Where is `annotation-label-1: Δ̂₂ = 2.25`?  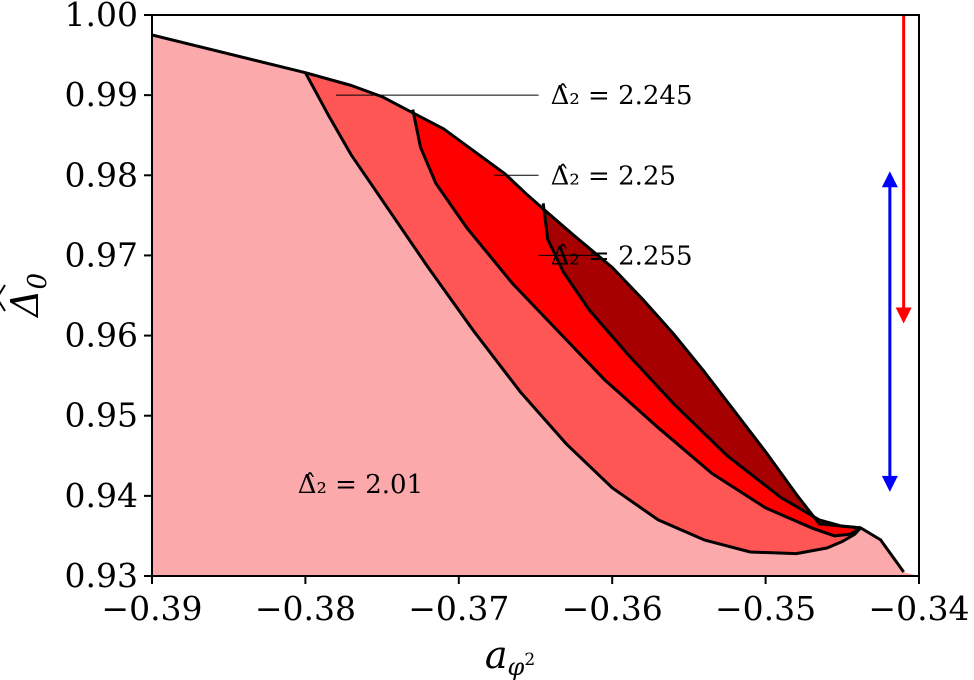 annotation-label-1: Δ̂₂ = 2.25 is located at coordinates (613, 176).